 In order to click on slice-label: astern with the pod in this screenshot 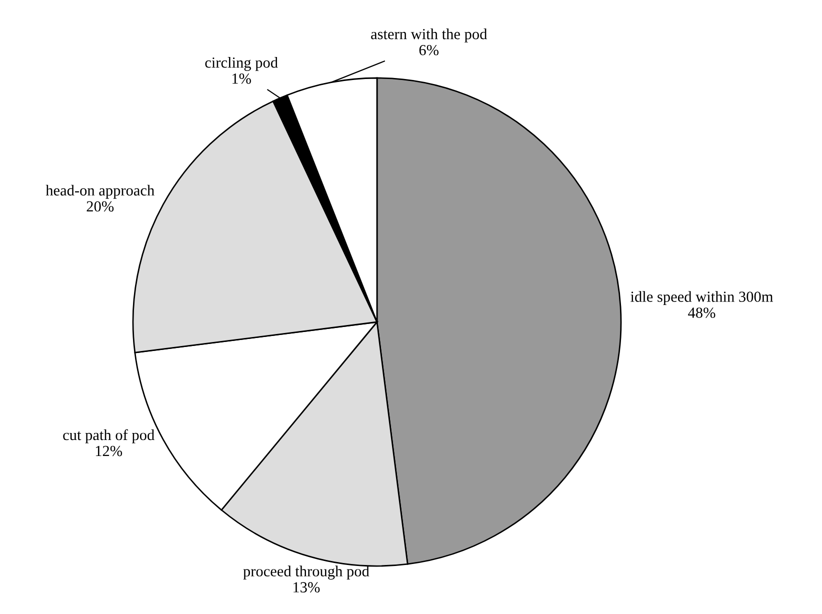, I will do `click(429, 35)`.